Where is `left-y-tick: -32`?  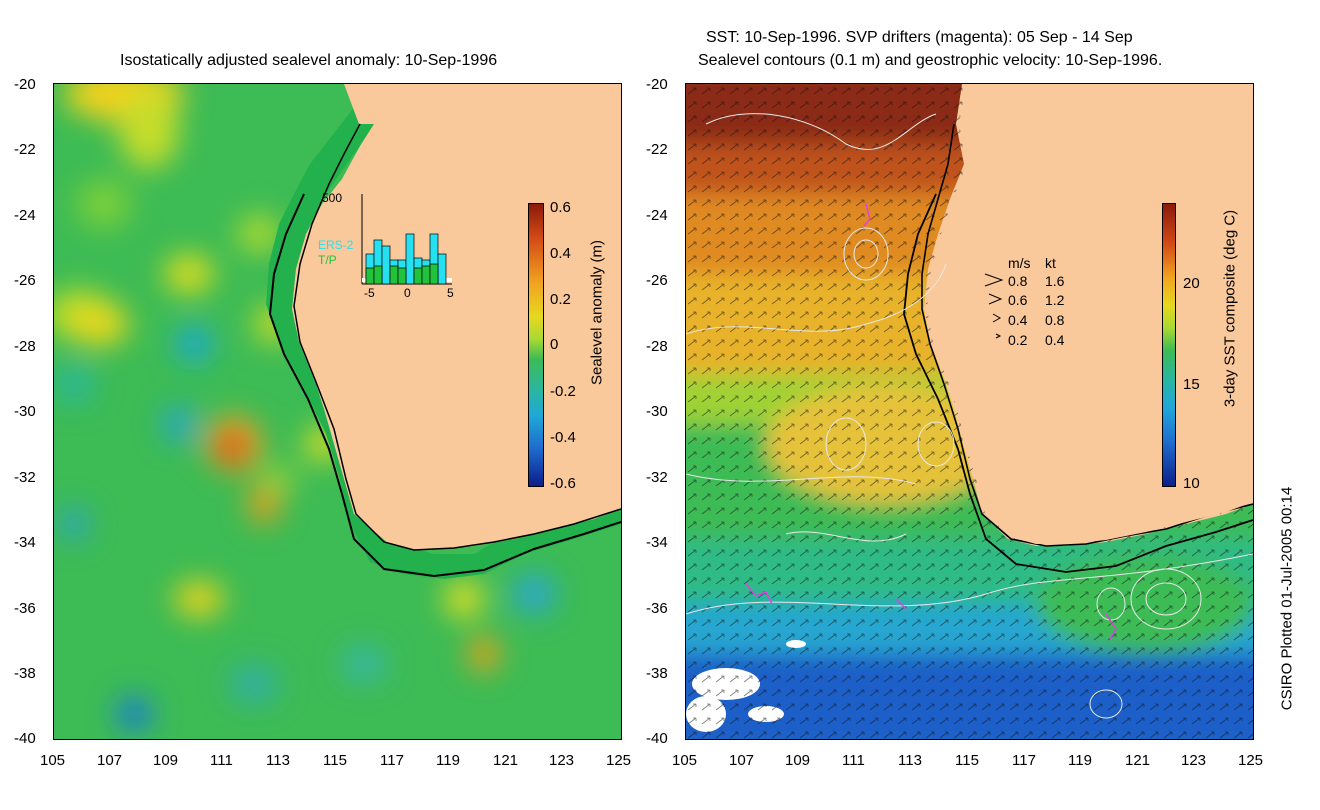 left-y-tick: -32 is located at coordinates (25, 477).